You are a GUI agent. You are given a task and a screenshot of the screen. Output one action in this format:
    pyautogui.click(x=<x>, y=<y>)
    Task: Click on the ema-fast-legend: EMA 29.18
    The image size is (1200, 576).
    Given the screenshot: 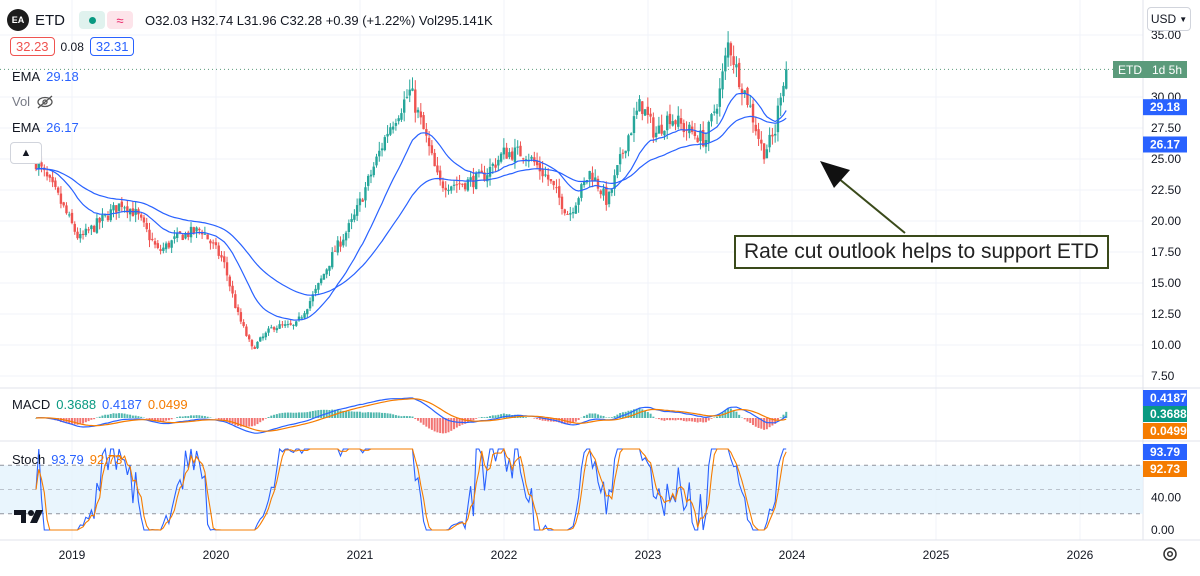 What is the action you would take?
    pyautogui.click(x=45, y=76)
    